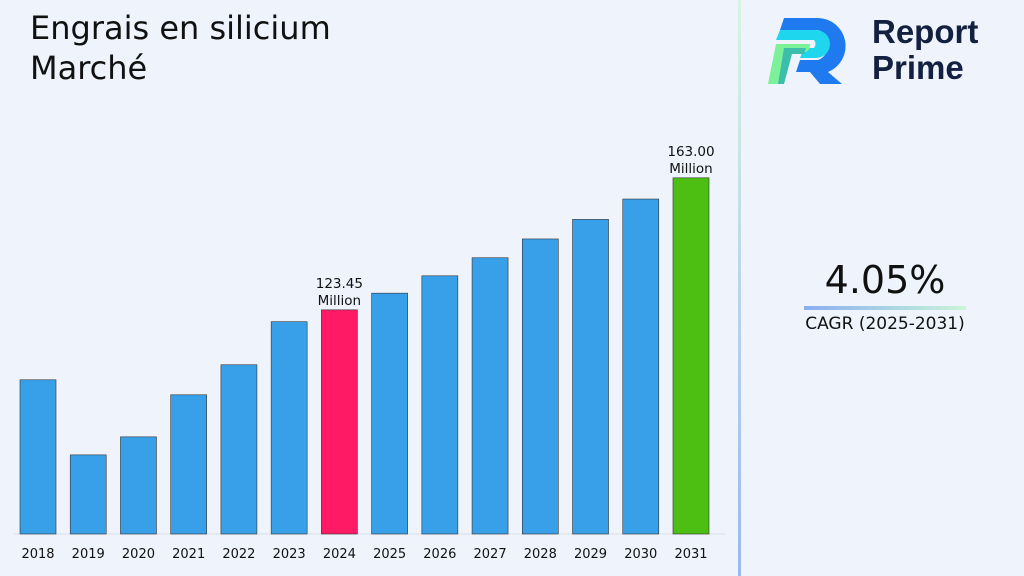  I want to click on x-tick-label: 2021, so click(188, 554).